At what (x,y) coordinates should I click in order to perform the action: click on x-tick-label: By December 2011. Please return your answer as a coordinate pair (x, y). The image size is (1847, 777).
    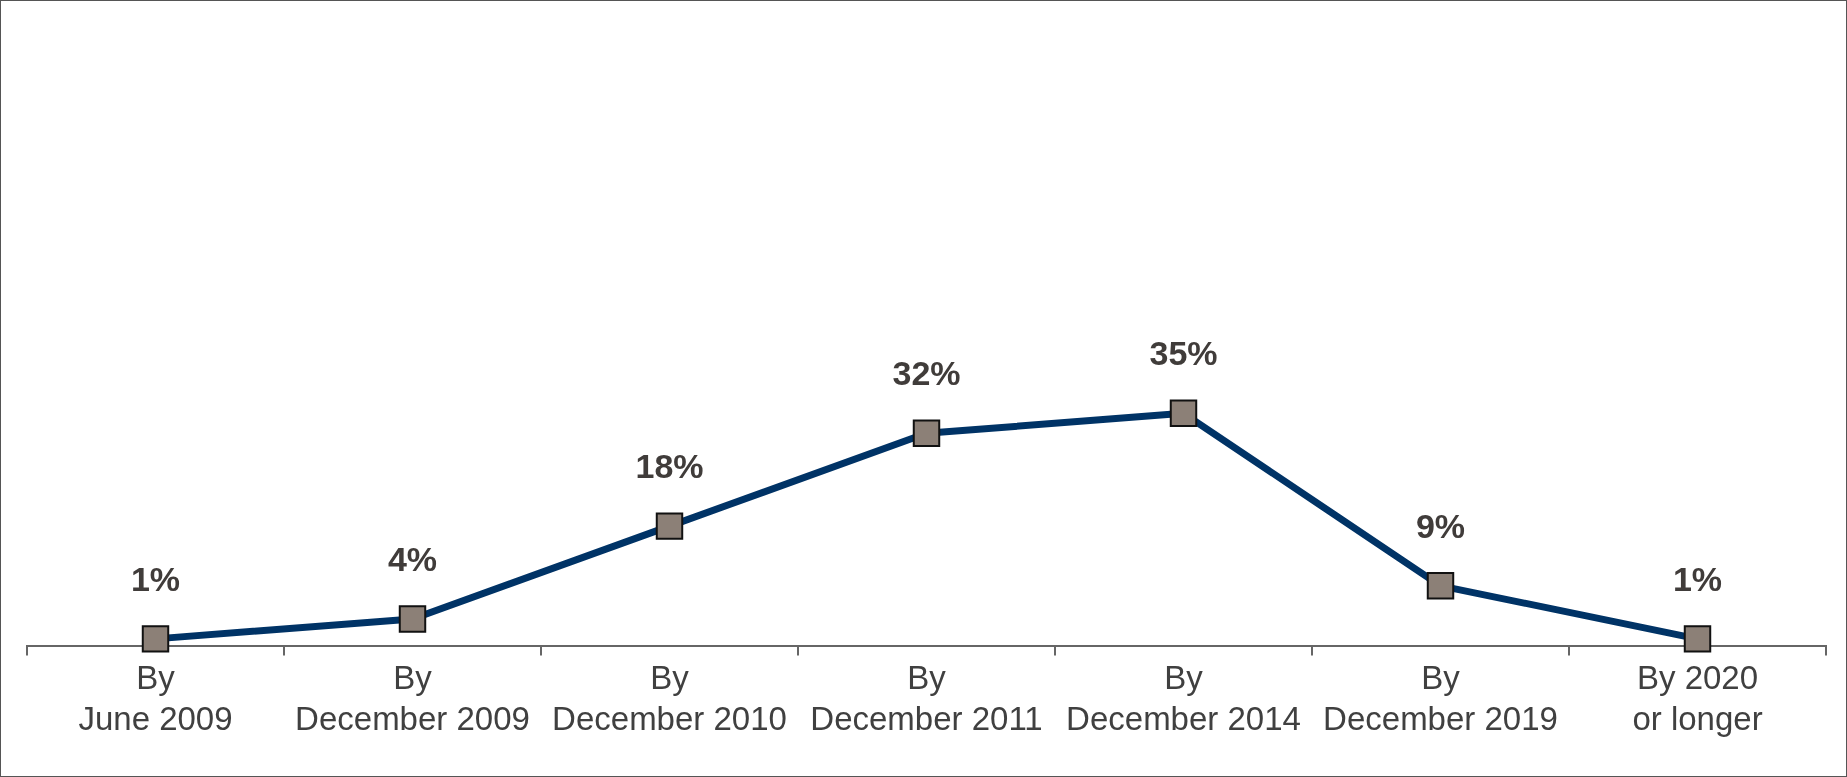
    Looking at the image, I should click on (926, 698).